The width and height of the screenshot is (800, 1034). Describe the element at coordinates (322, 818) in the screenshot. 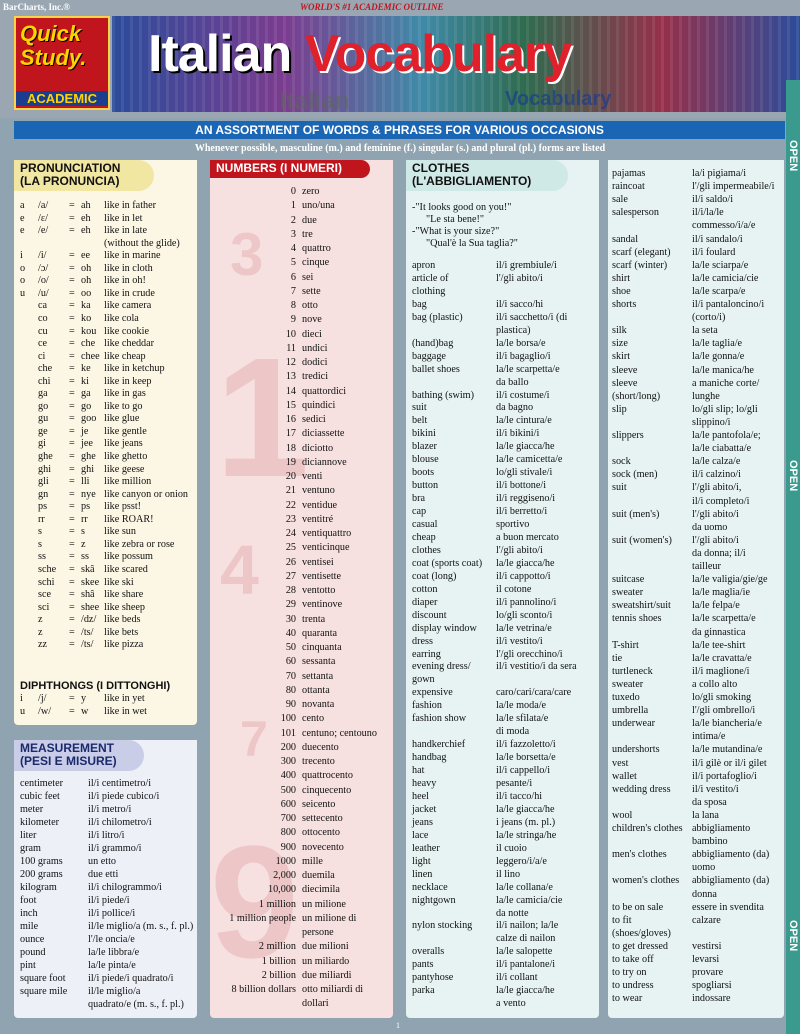

I see `number-word: settecento` at that location.